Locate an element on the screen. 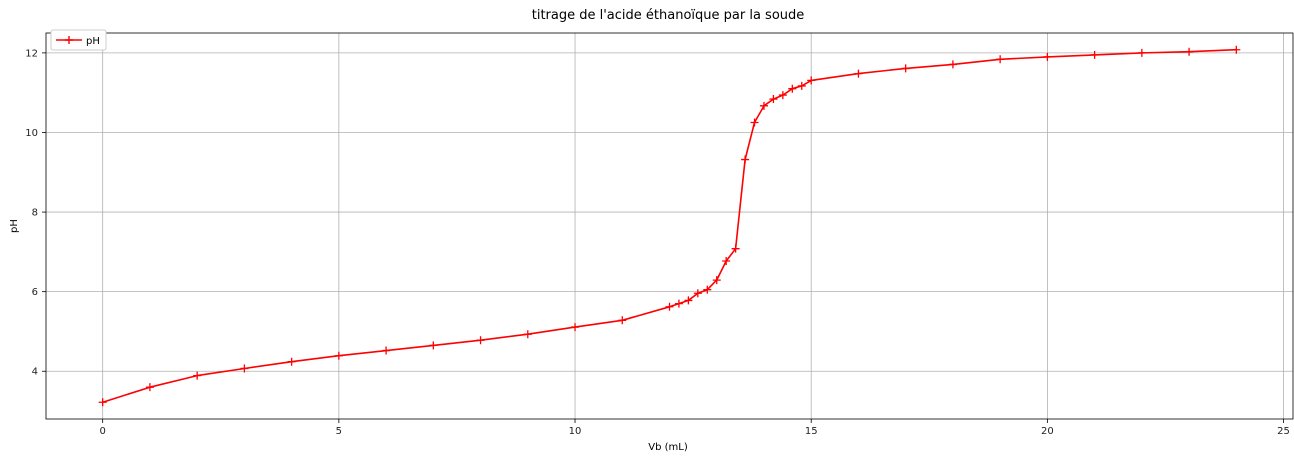 The height and width of the screenshot is (456, 1294). x-tick-label: 25 is located at coordinates (1283, 431).